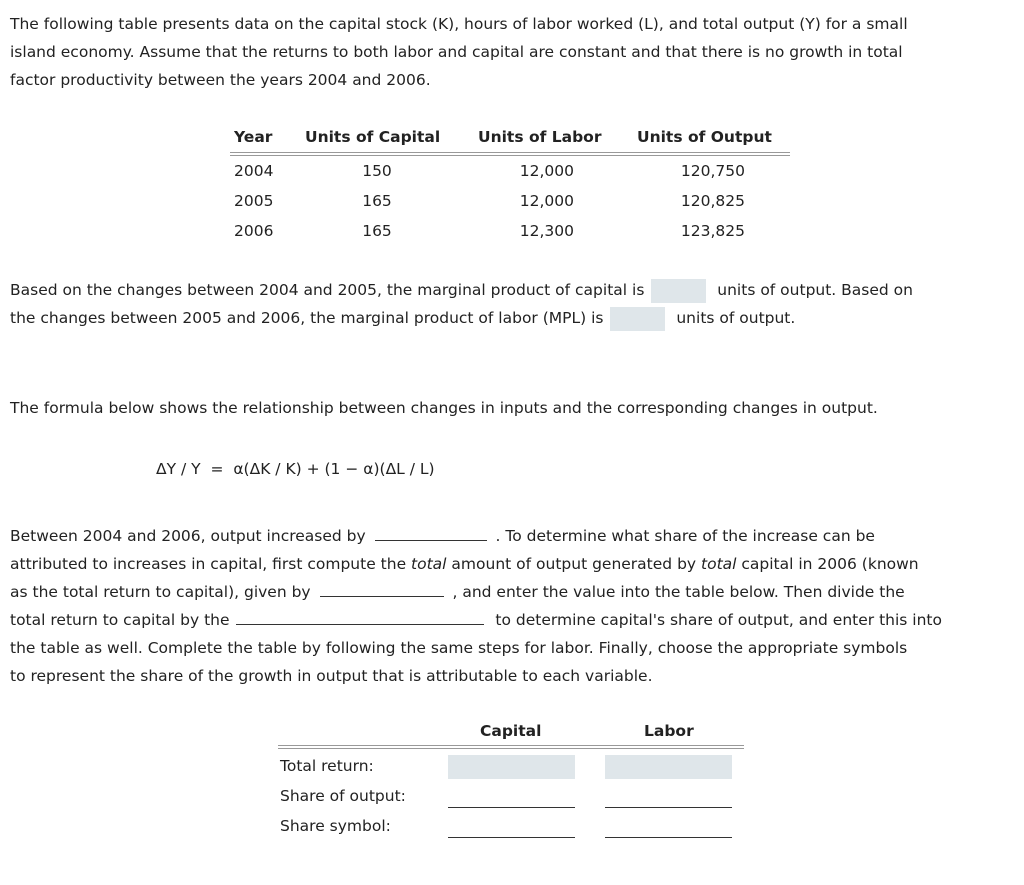 The width and height of the screenshot is (1024, 885). I want to click on capital-total-return-input, so click(511, 767).